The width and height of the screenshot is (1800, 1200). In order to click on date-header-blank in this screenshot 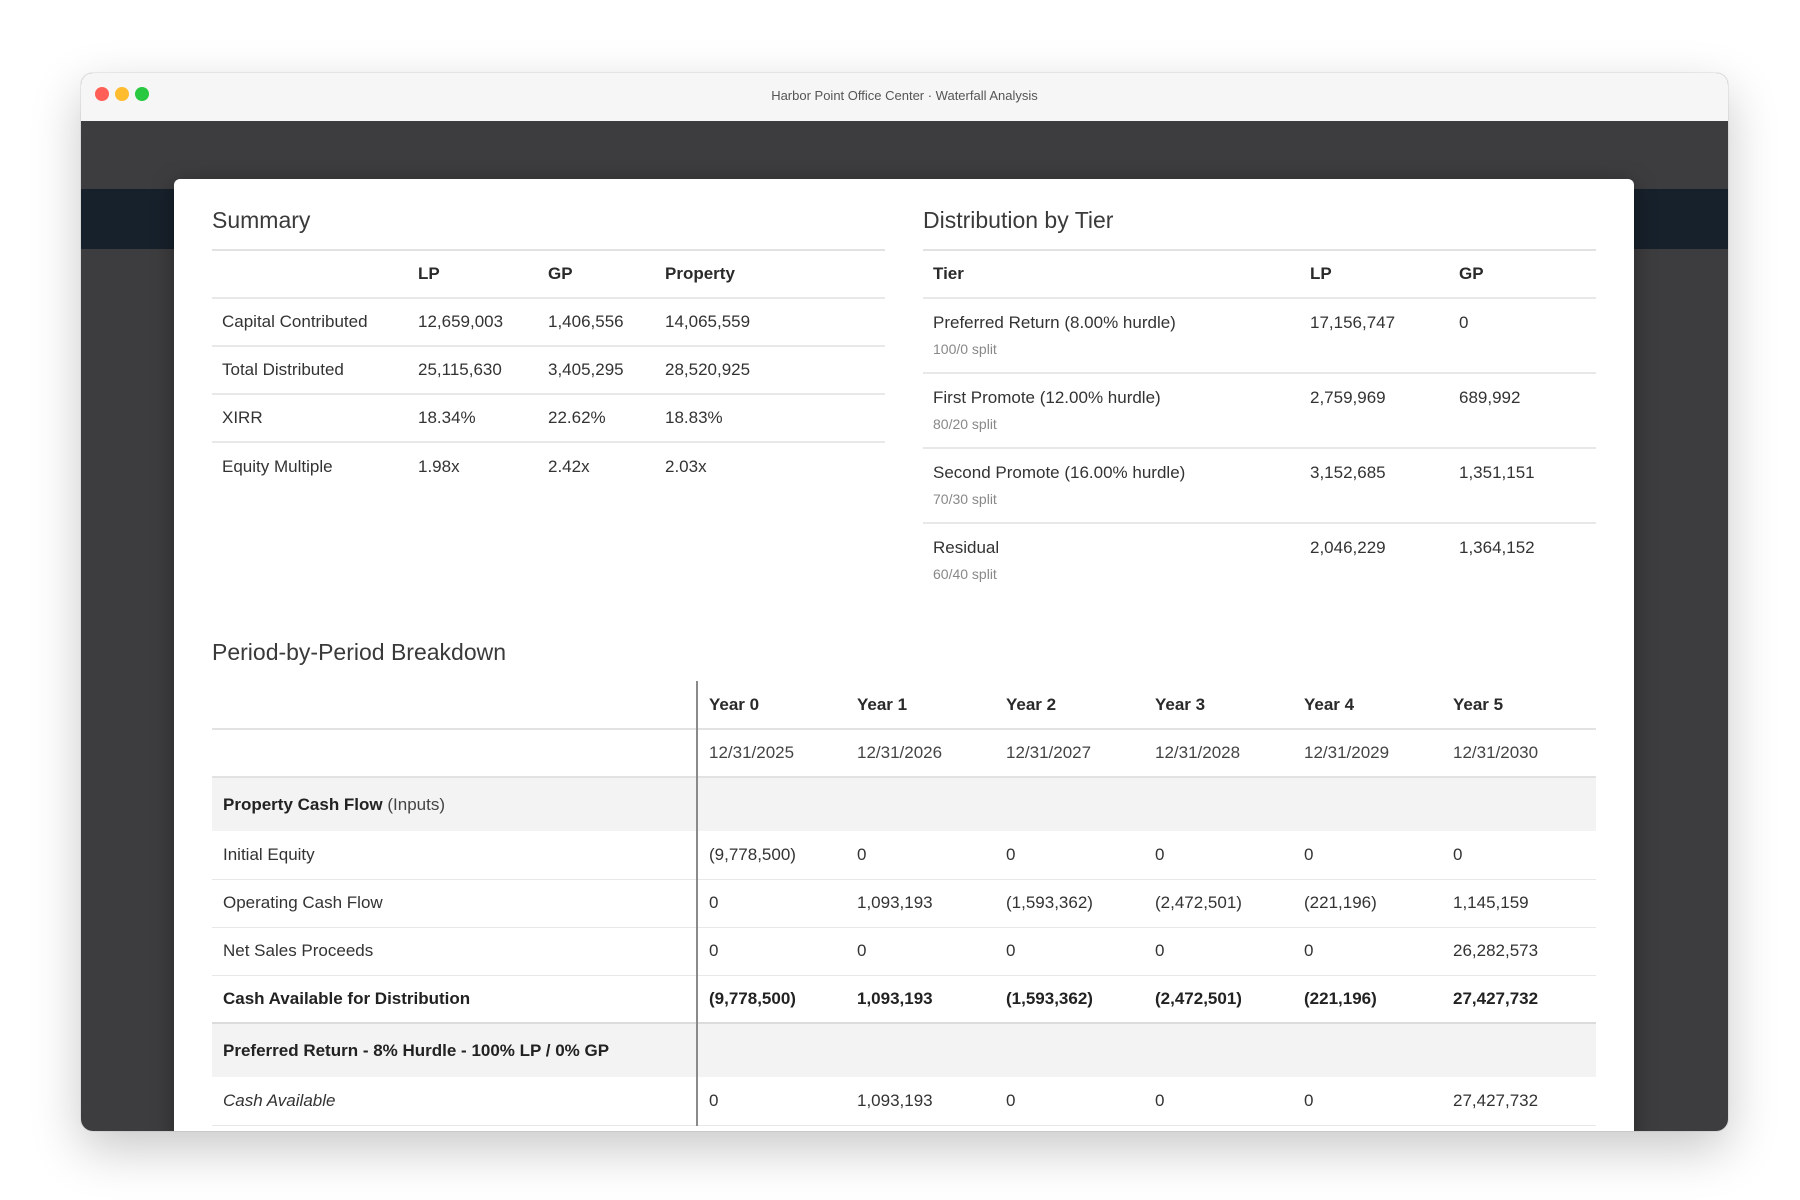, I will do `click(455, 753)`.